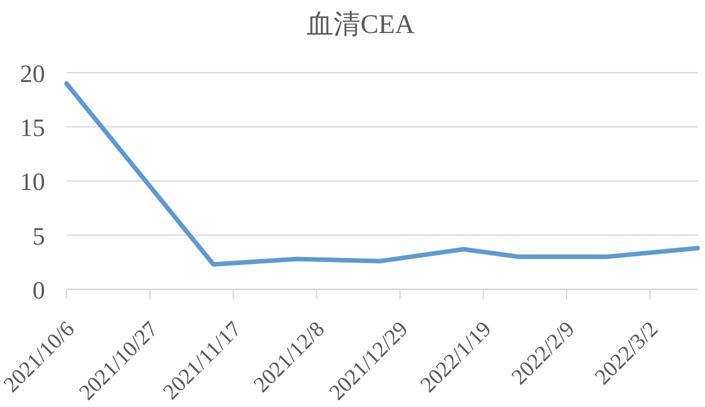 The height and width of the screenshot is (407, 705). Describe the element at coordinates (32, 128) in the screenshot. I see `y-tick-label: 15` at that location.